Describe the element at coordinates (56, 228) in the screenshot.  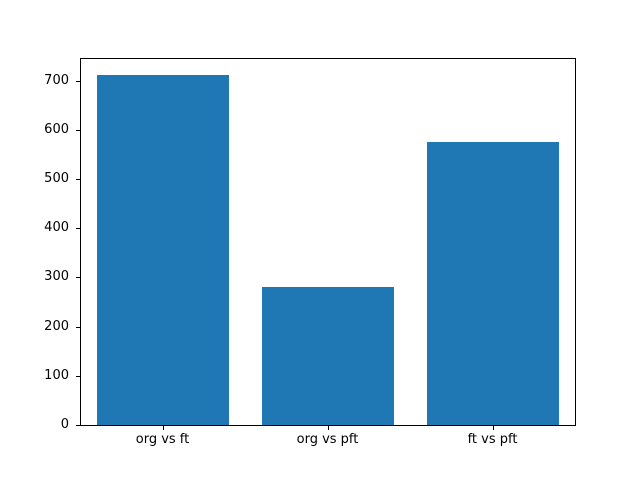
I see `y-tick-label: 400` at that location.